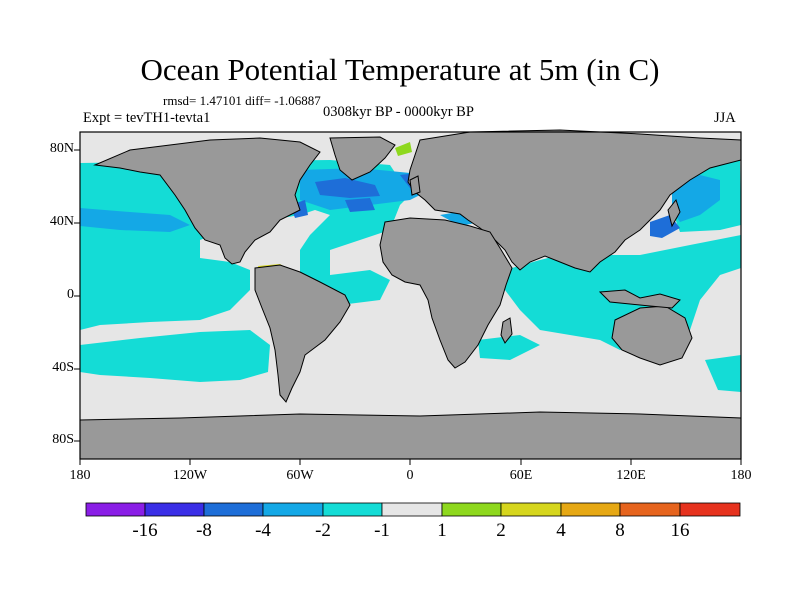 This screenshot has width=800, height=600. I want to click on y-tick-label: 0, so click(70, 294).